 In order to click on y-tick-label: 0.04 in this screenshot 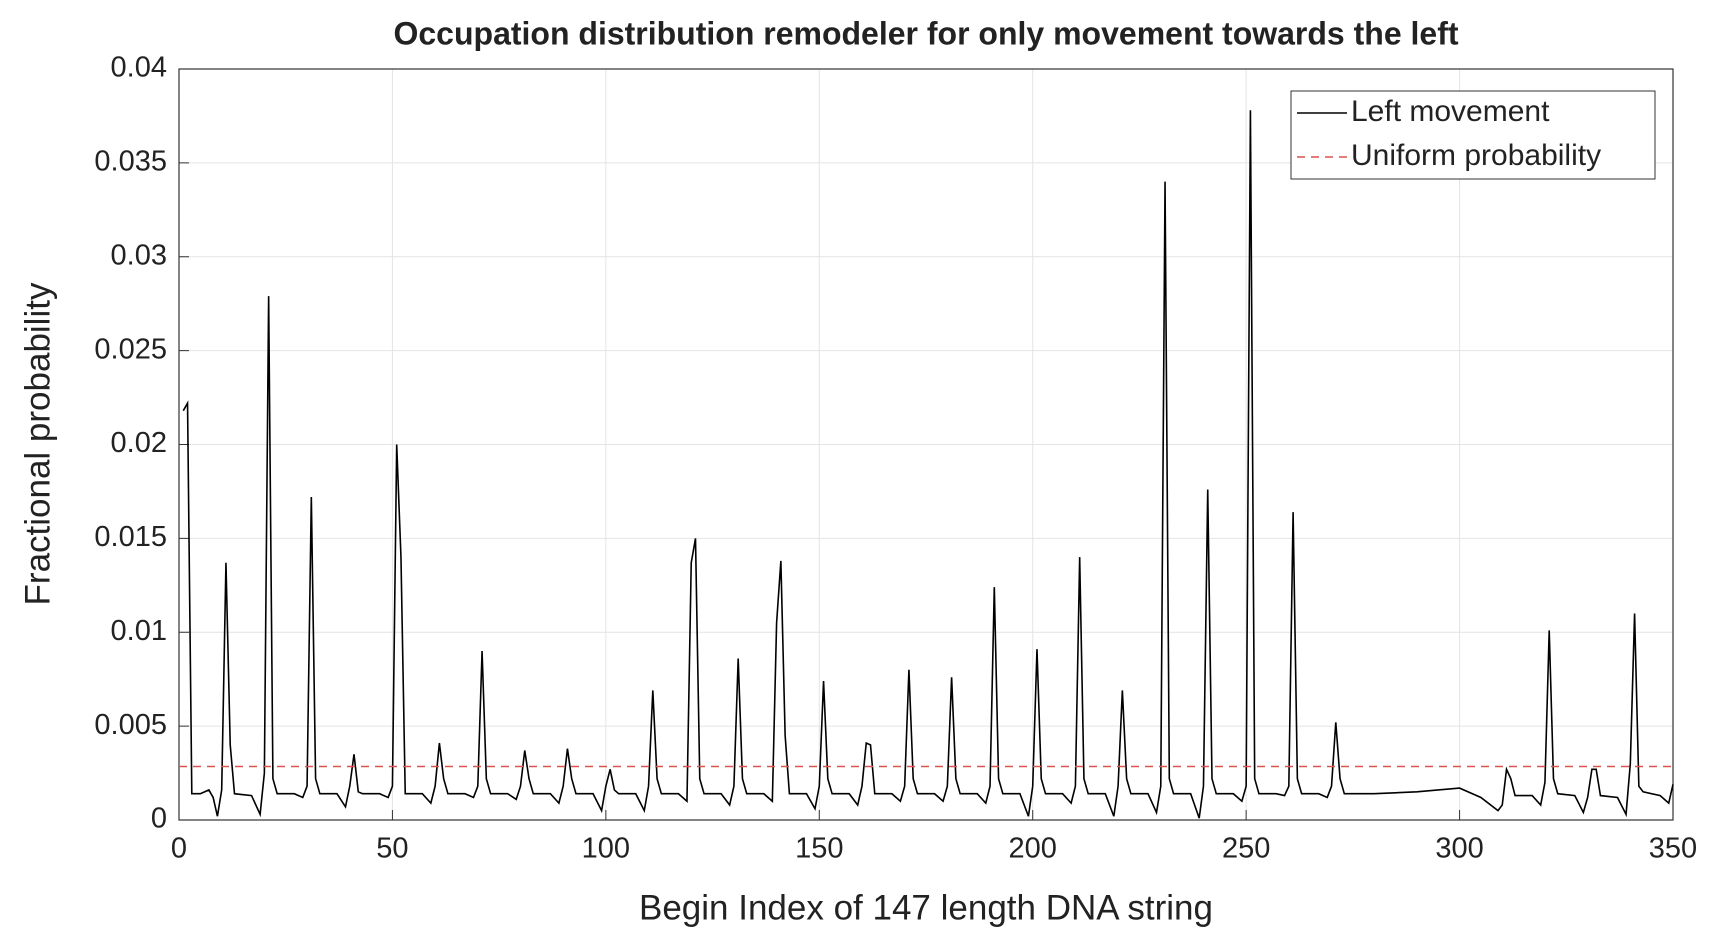, I will do `click(139, 68)`.